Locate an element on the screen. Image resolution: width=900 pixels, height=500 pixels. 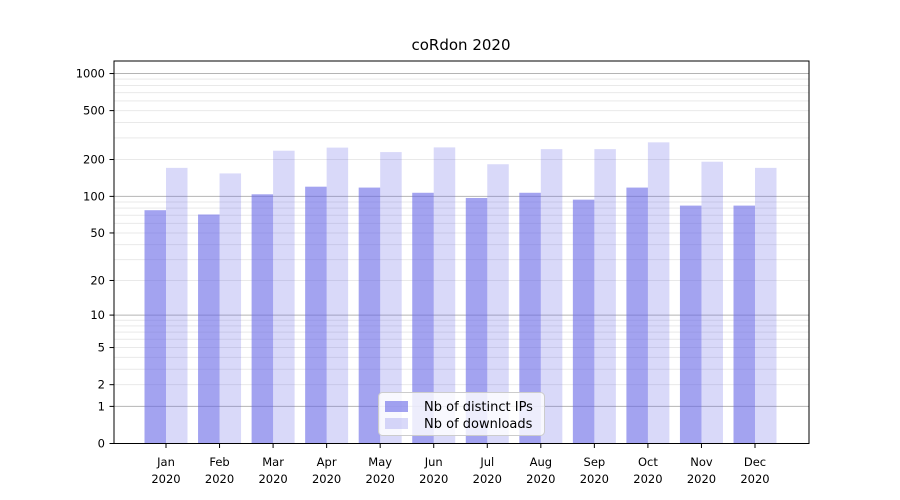
y-tick-label: 0 is located at coordinates (101, 444).